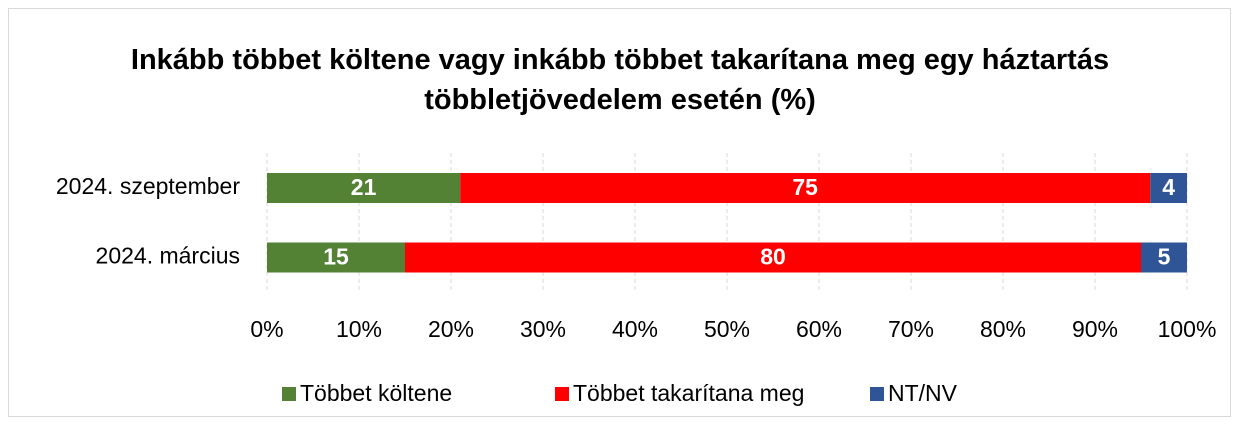 The width and height of the screenshot is (1239, 425). What do you see at coordinates (635, 329) in the screenshot?
I see `x-tick-label: 40%` at bounding box center [635, 329].